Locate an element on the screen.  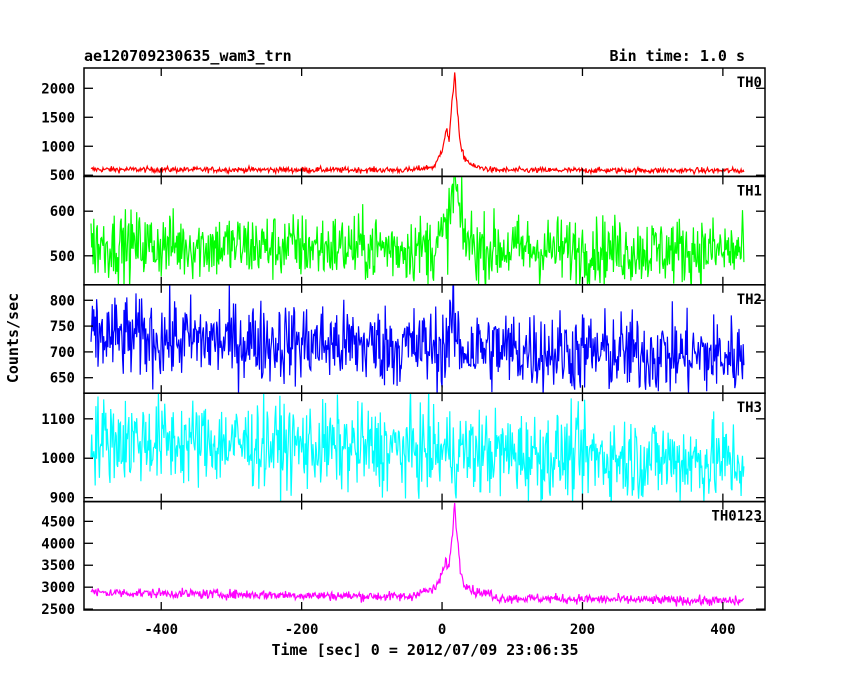
panel-label: TH2 is located at coordinates (749, 300).